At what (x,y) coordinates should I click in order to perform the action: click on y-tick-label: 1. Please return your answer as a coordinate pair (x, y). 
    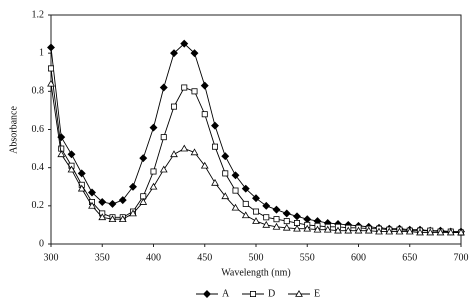
    Looking at the image, I should click on (41, 52).